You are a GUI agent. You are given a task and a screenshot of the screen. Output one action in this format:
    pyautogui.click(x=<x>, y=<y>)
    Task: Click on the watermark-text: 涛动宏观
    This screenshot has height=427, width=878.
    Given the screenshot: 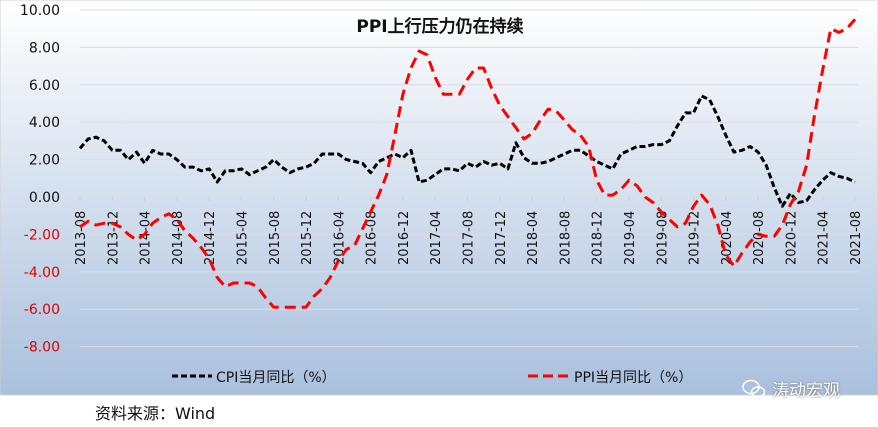 What is the action you would take?
    pyautogui.click(x=806, y=391)
    